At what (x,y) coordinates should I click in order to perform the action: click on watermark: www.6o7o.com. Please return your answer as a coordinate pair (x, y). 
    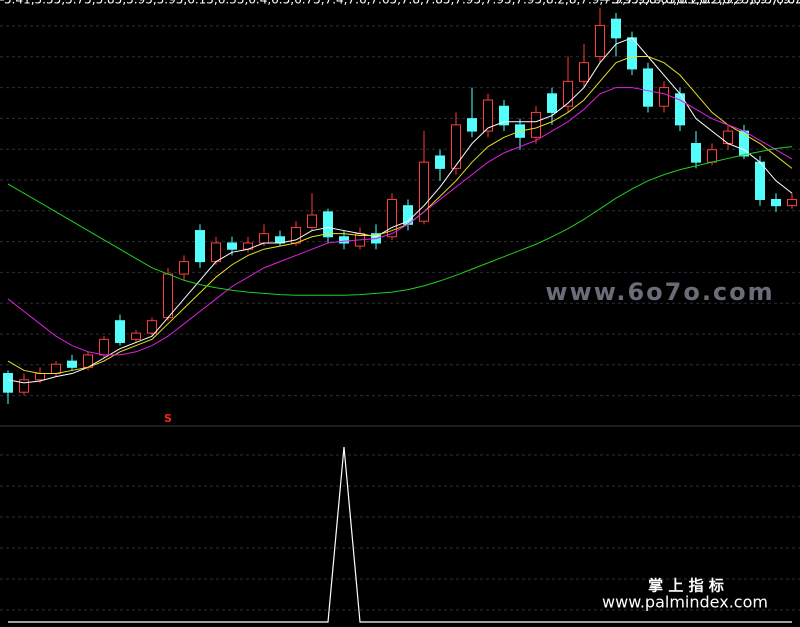
    Looking at the image, I should click on (659, 292).